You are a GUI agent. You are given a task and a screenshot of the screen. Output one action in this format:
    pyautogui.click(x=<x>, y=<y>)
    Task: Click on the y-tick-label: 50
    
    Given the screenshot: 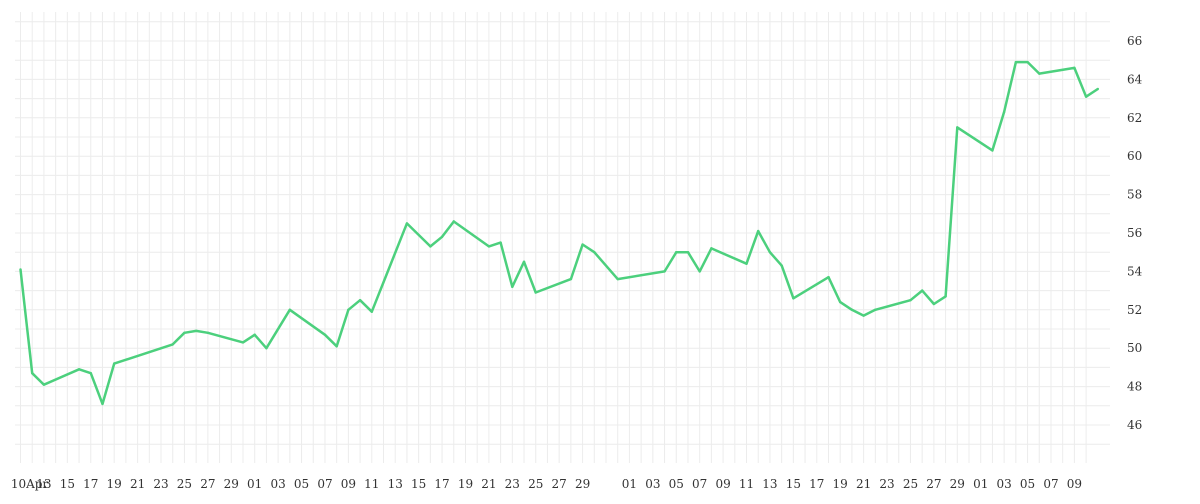 What is the action you would take?
    pyautogui.click(x=1134, y=348)
    